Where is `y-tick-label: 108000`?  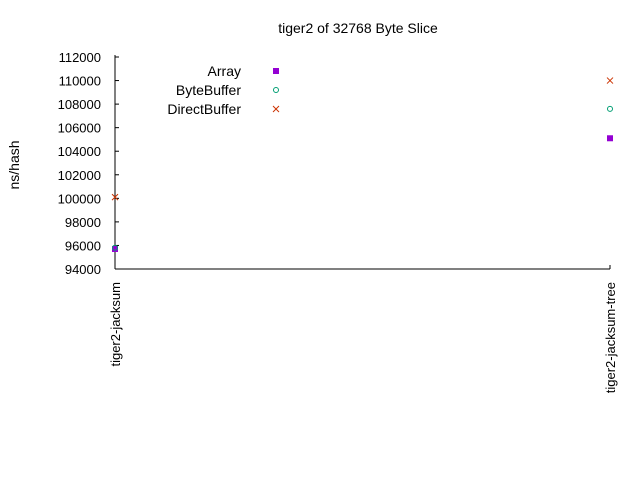
y-tick-label: 108000 is located at coordinates (79, 104).